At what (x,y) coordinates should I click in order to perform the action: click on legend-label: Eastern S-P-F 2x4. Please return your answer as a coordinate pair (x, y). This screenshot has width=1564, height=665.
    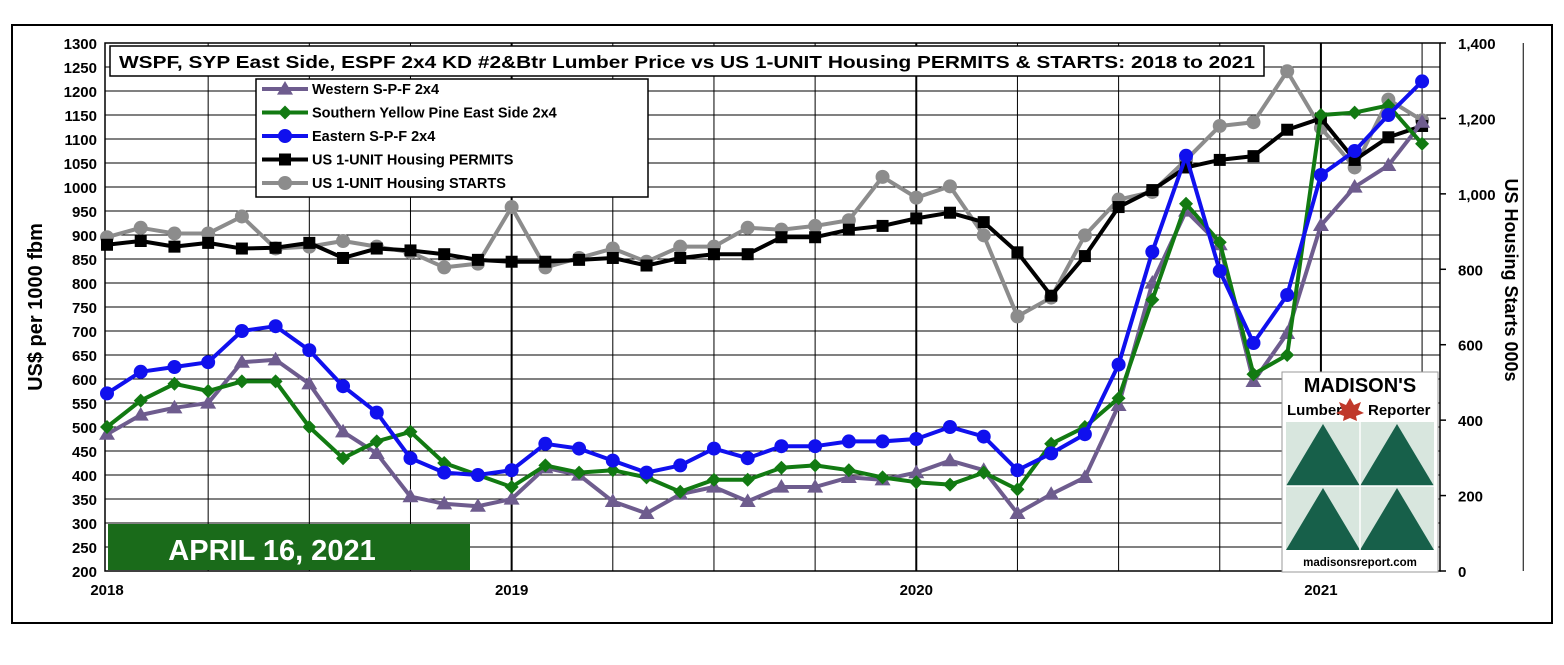
    Looking at the image, I should click on (373, 137).